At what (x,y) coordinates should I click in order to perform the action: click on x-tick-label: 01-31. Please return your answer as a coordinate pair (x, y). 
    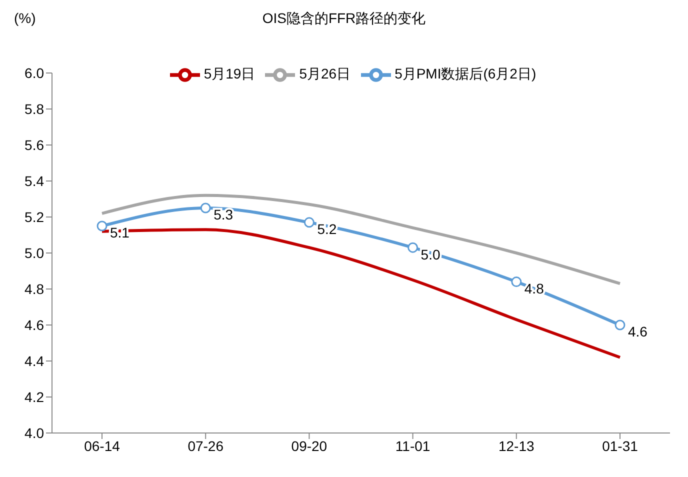
    Looking at the image, I should click on (620, 446).